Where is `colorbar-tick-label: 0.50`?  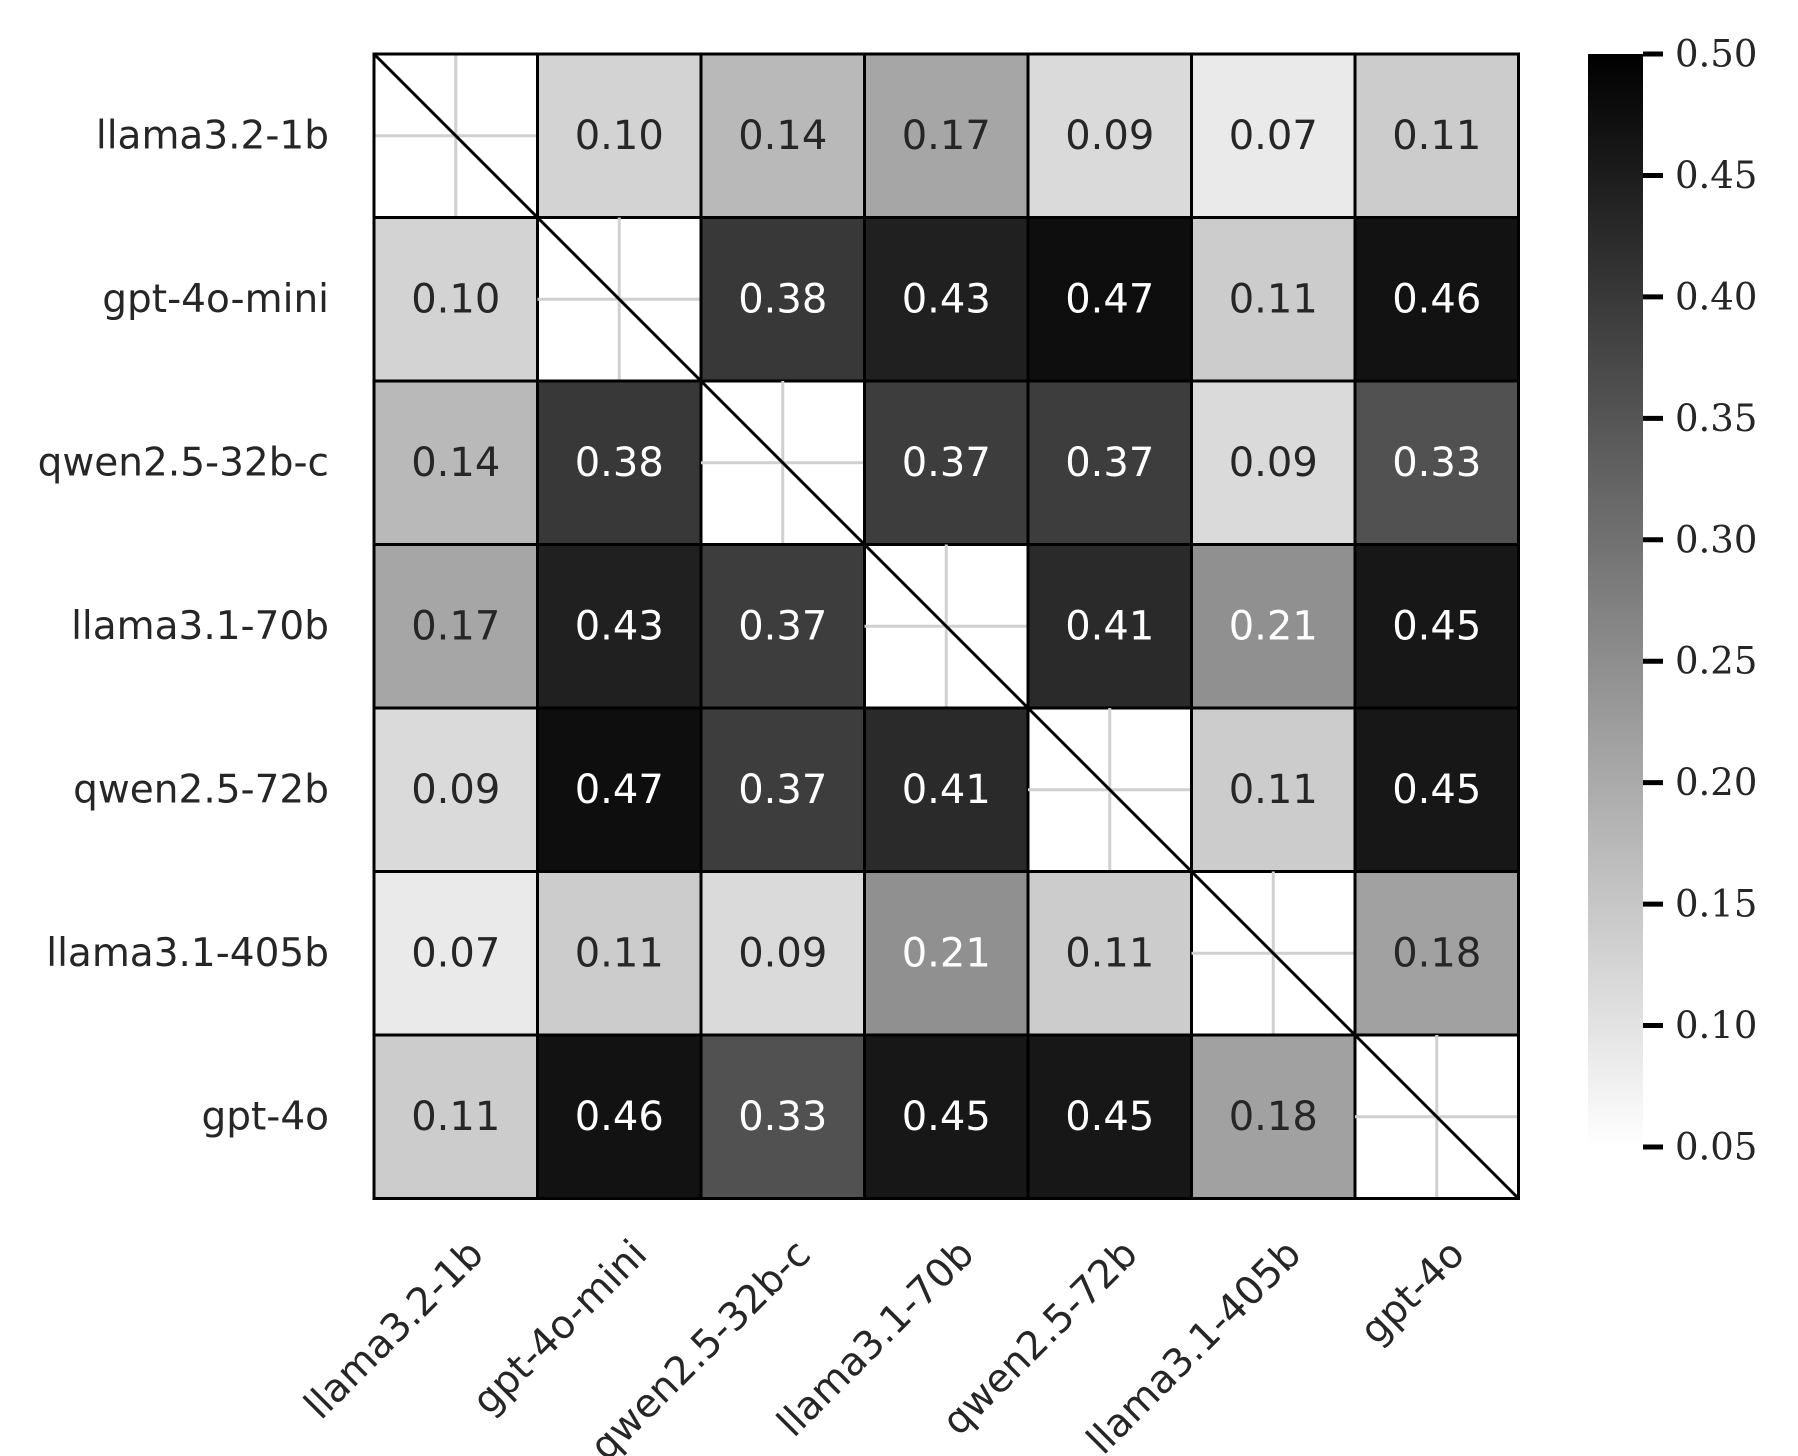 colorbar-tick-label: 0.50 is located at coordinates (1716, 54).